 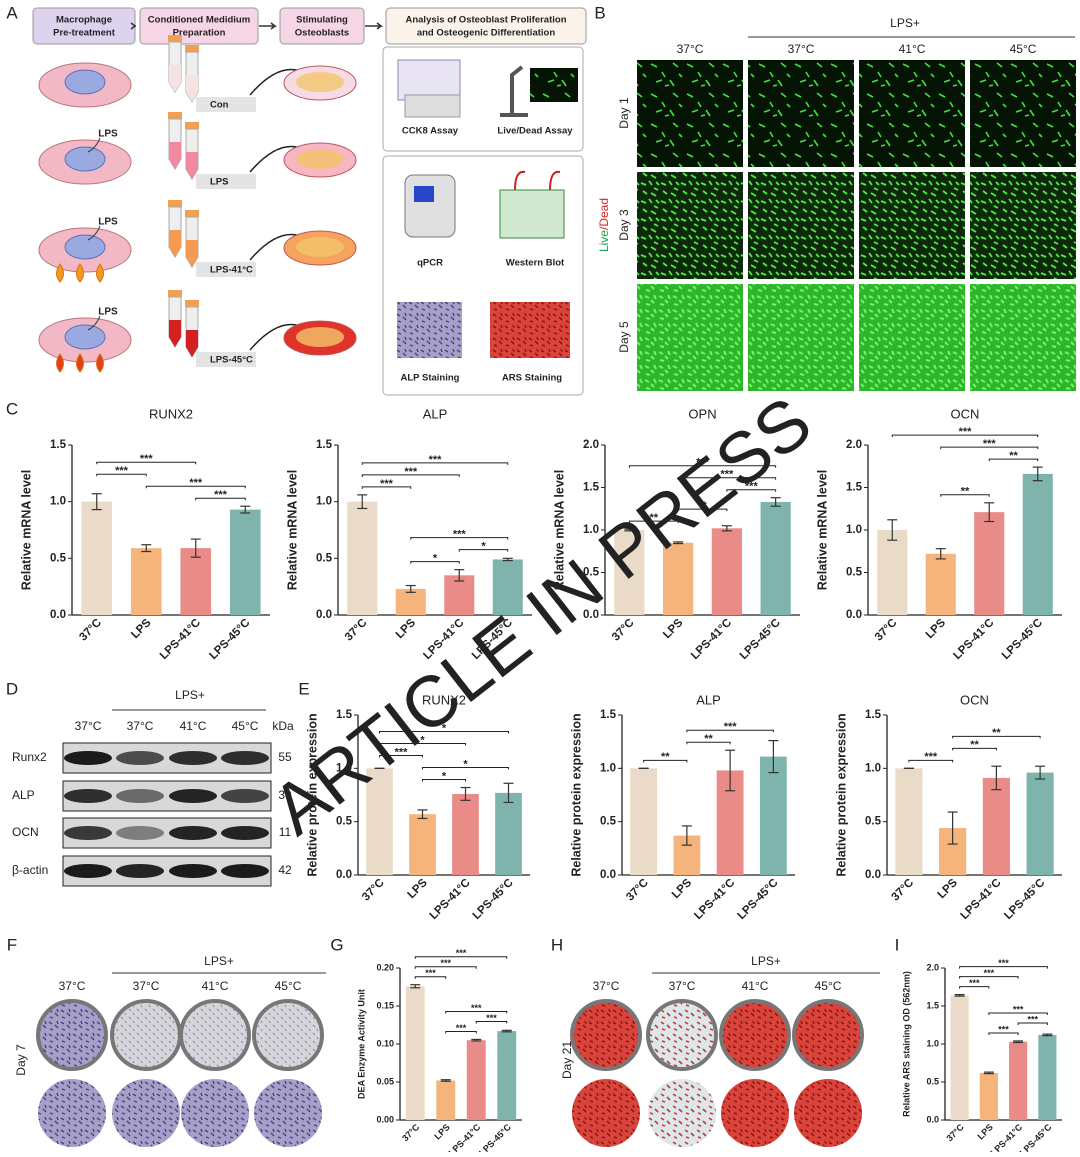 What do you see at coordinates (25, 832) in the screenshot?
I see `blot-label: OCN` at bounding box center [25, 832].